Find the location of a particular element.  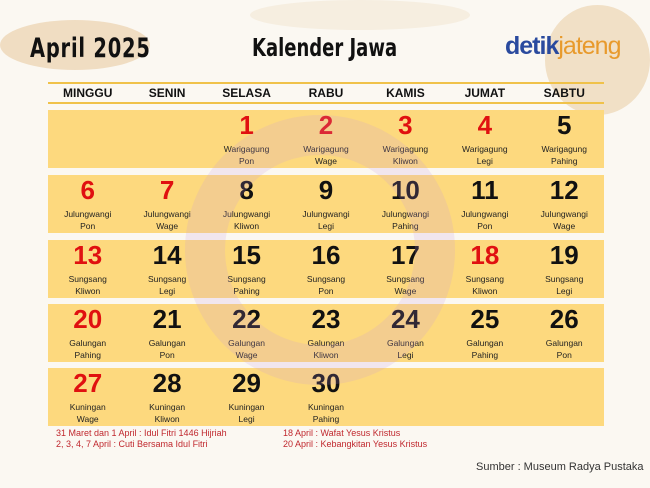

javanese-date: Kuningan Wage is located at coordinates (87, 413).